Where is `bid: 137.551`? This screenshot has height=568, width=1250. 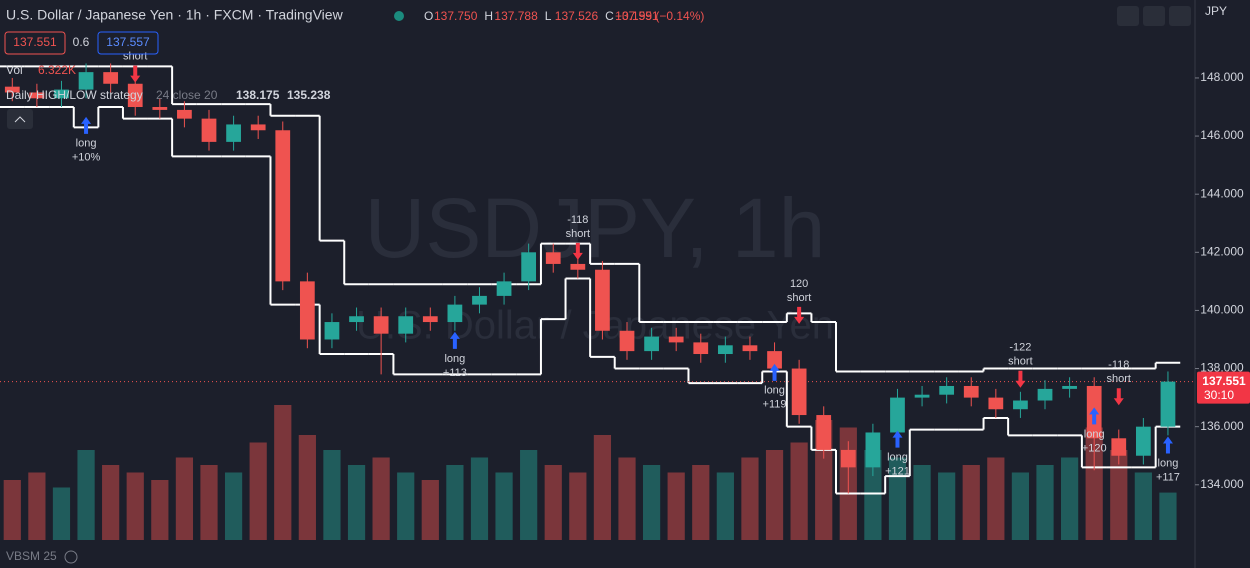
bid: 137.551 is located at coordinates (35, 42).